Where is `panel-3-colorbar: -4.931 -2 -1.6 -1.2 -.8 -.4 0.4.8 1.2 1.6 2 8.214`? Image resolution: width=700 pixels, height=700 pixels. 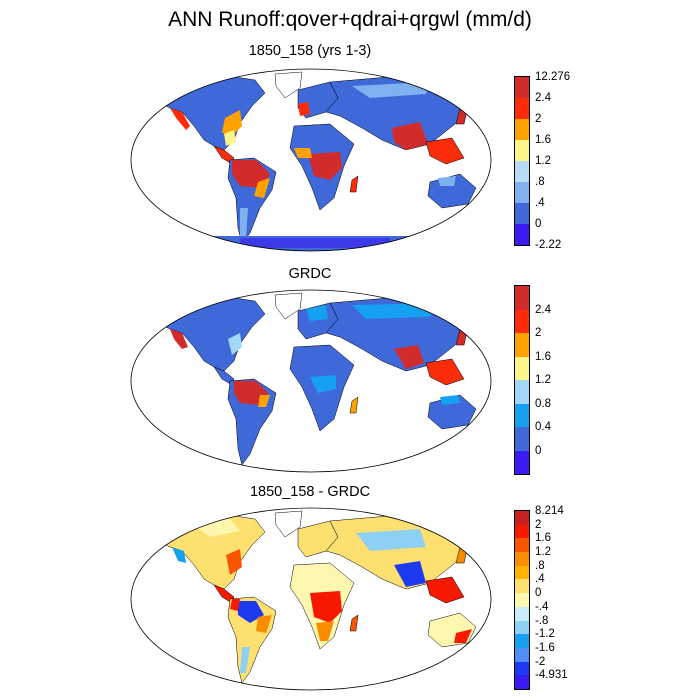
panel-3-colorbar: -4.931 -2 -1.6 -1.2 -.8 -.4 0.4.8 1.2 1.6 2 8.214 is located at coordinates (541, 597).